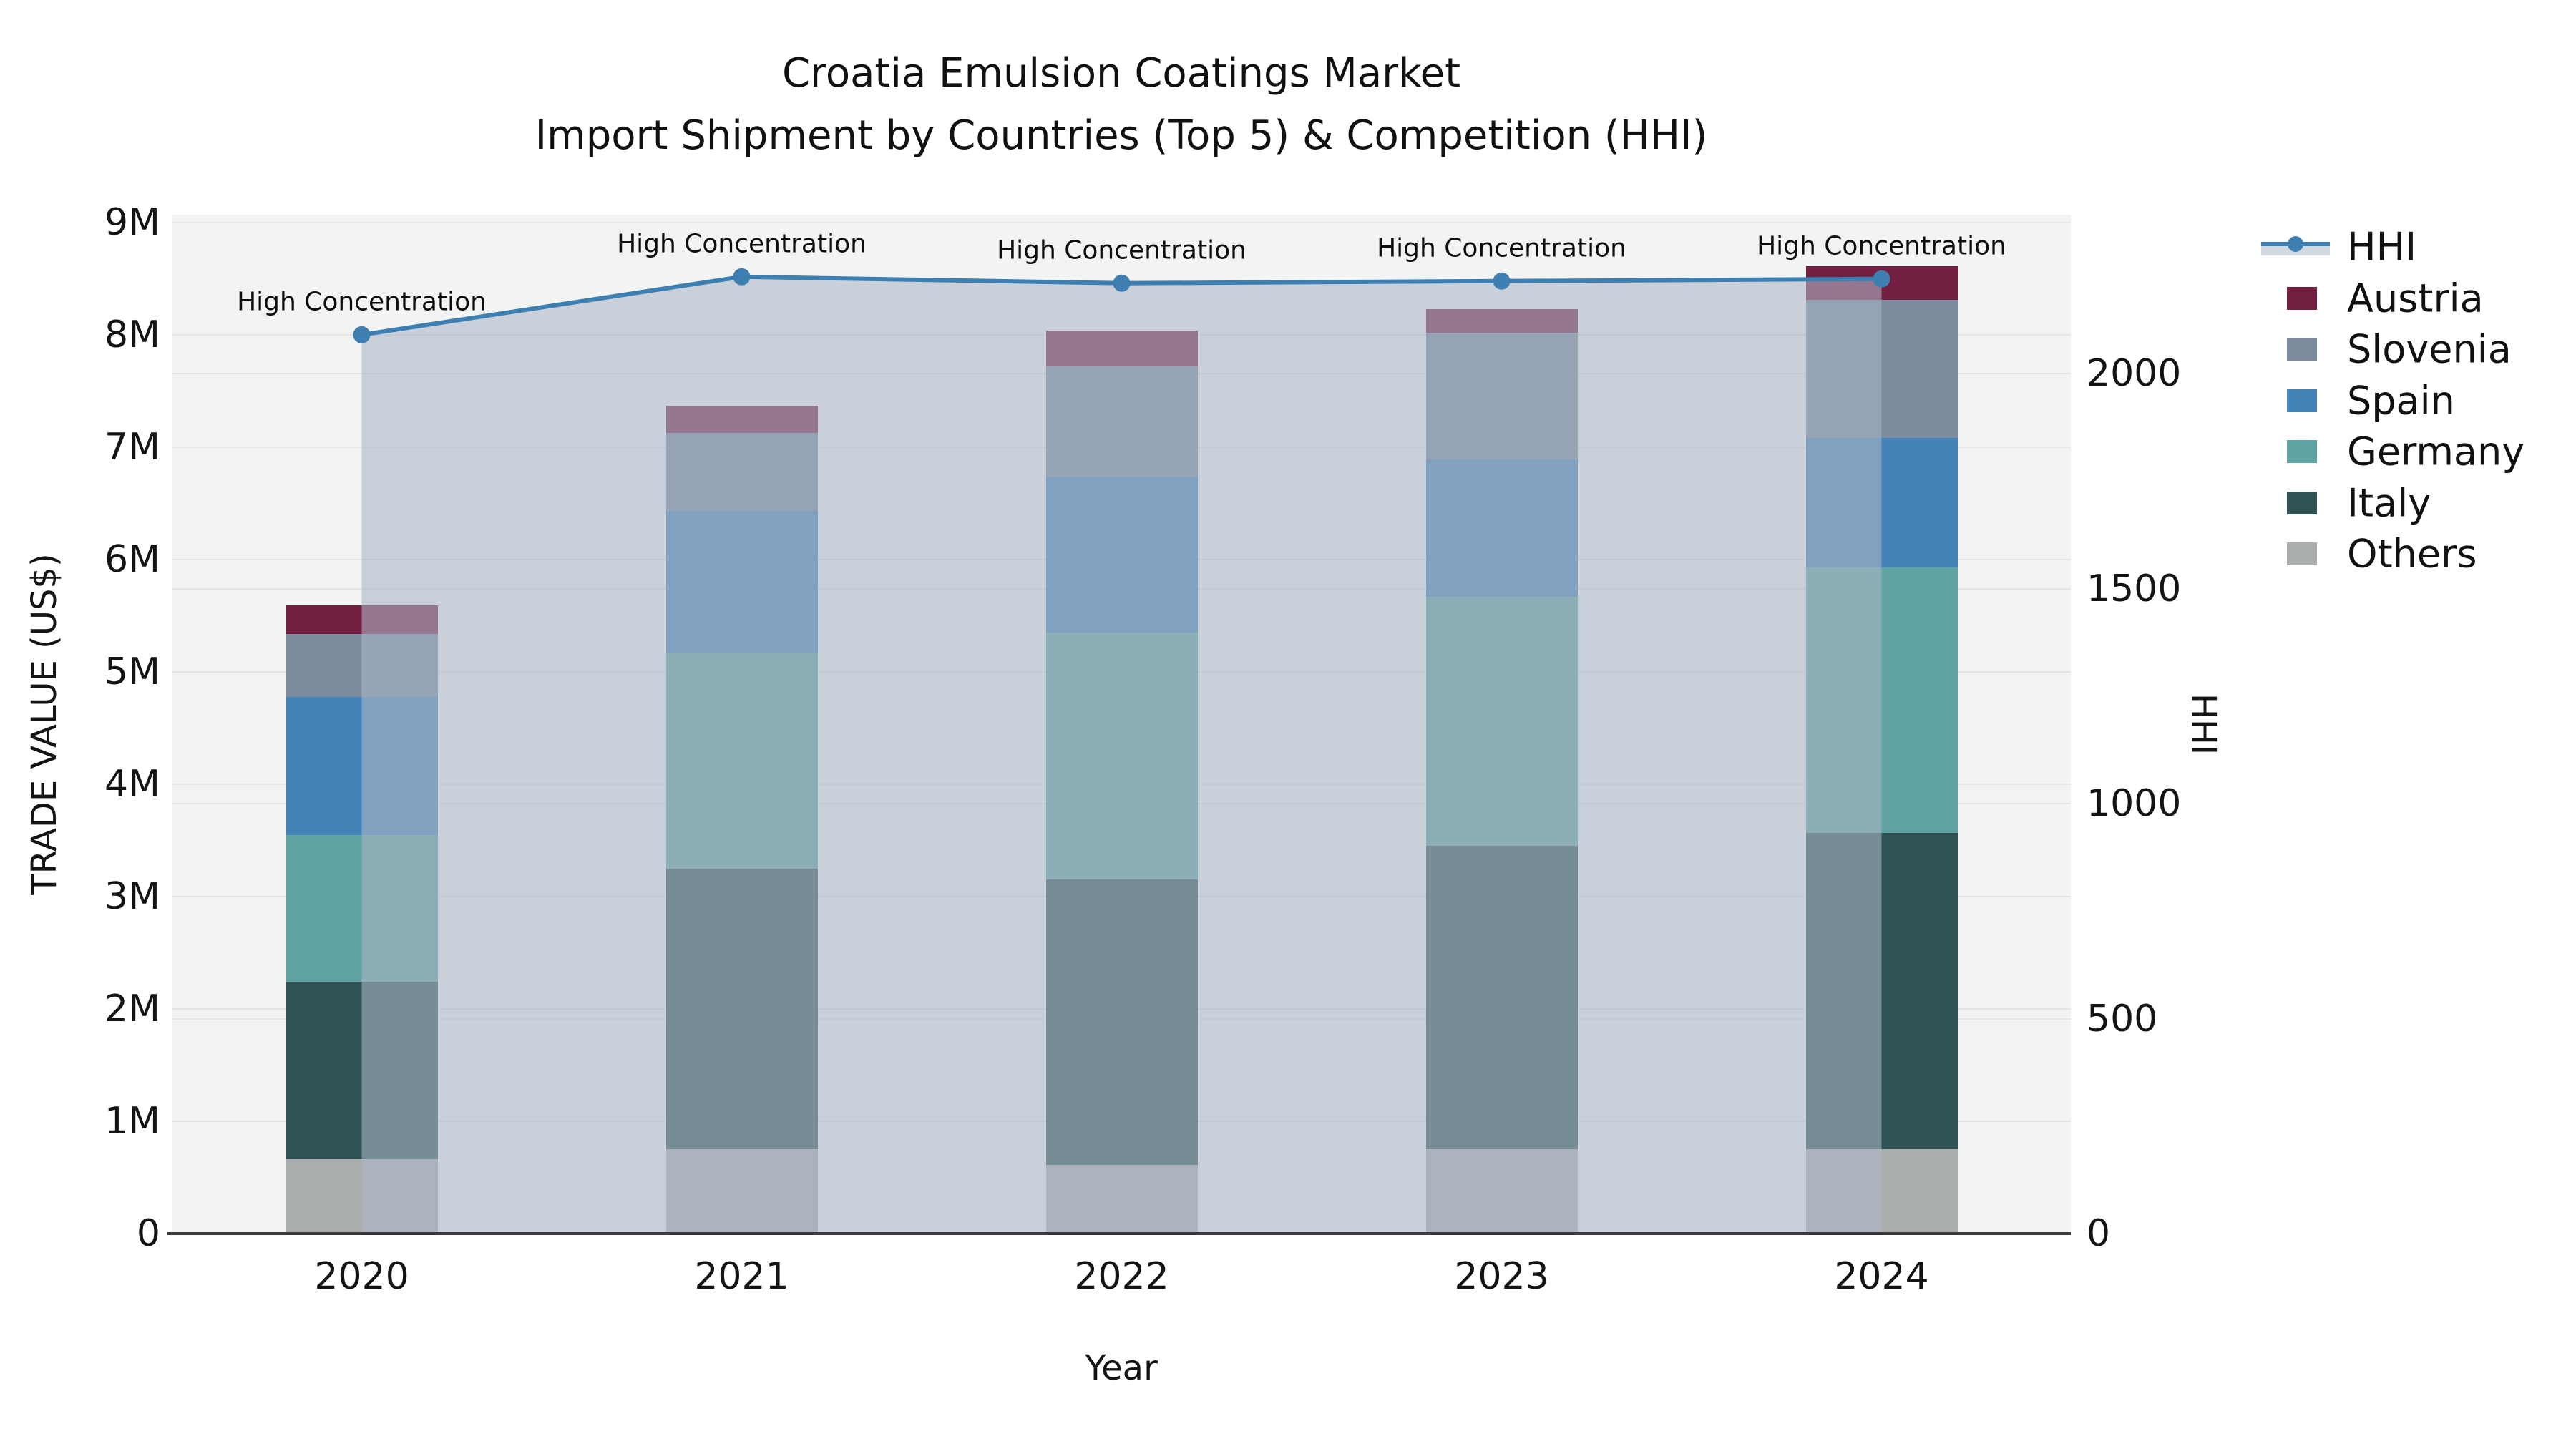  What do you see at coordinates (132, 334) in the screenshot?
I see `left-tick-8M: 8M` at bounding box center [132, 334].